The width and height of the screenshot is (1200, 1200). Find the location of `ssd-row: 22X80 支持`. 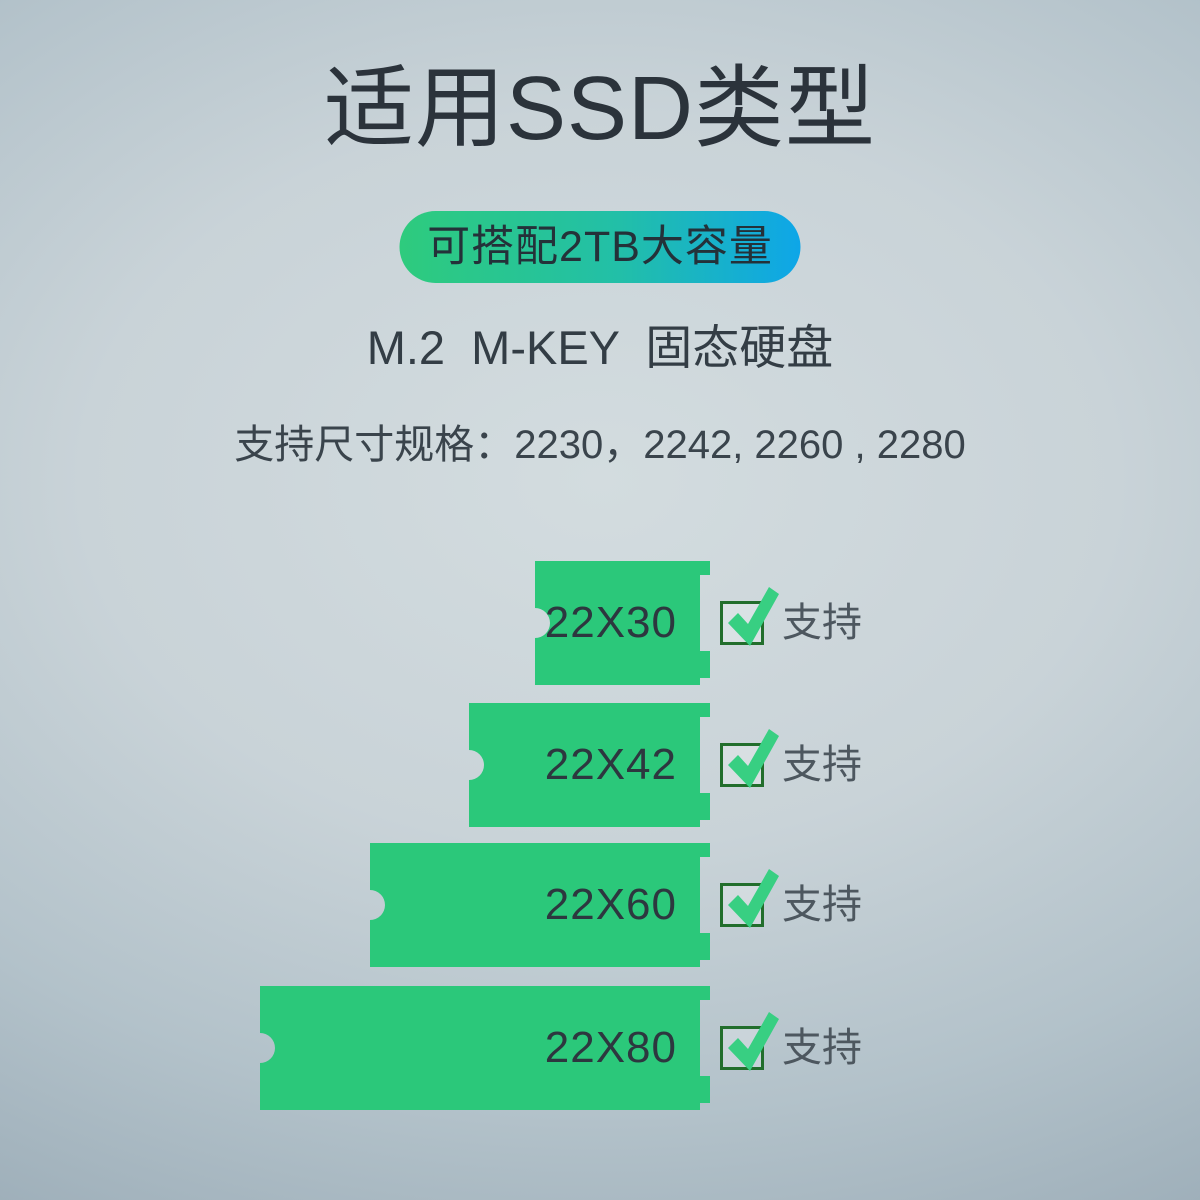

ssd-row: 22X80 支持 is located at coordinates (600, 1048).